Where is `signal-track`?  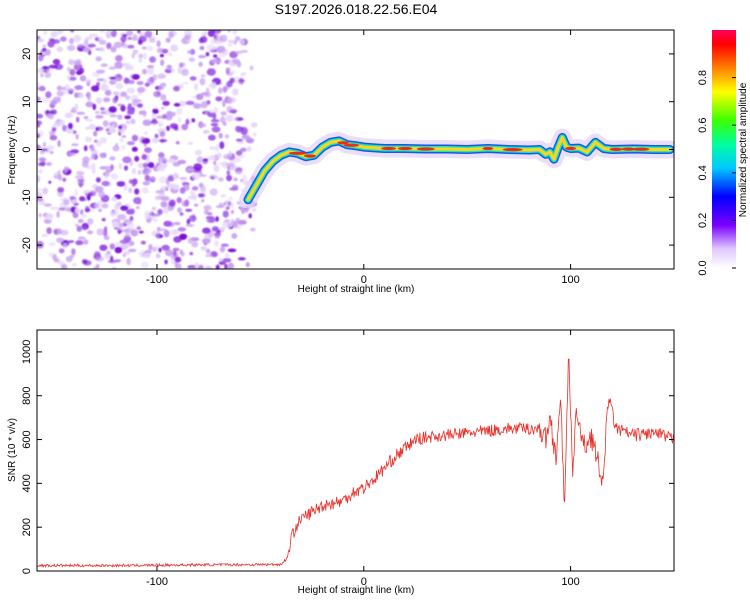 signal-track is located at coordinates (456, 168).